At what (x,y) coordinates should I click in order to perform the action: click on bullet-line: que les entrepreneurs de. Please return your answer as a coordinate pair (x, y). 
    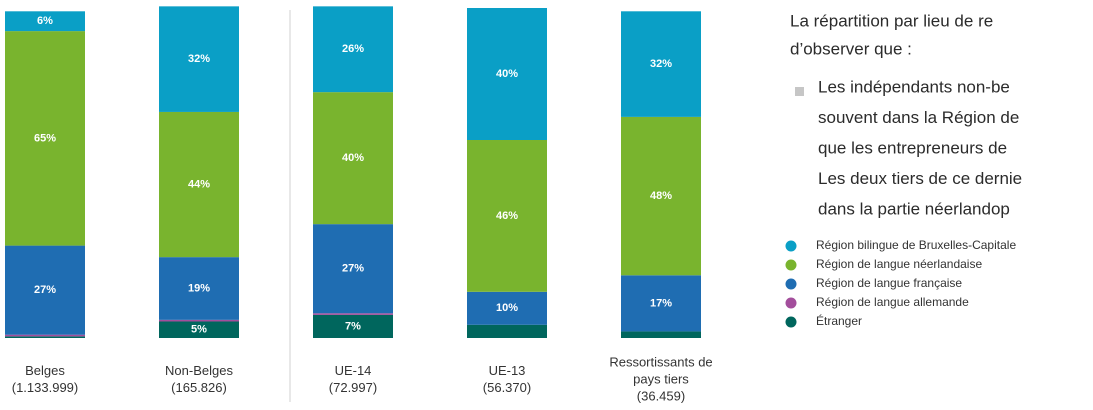
    Looking at the image, I should click on (912, 147).